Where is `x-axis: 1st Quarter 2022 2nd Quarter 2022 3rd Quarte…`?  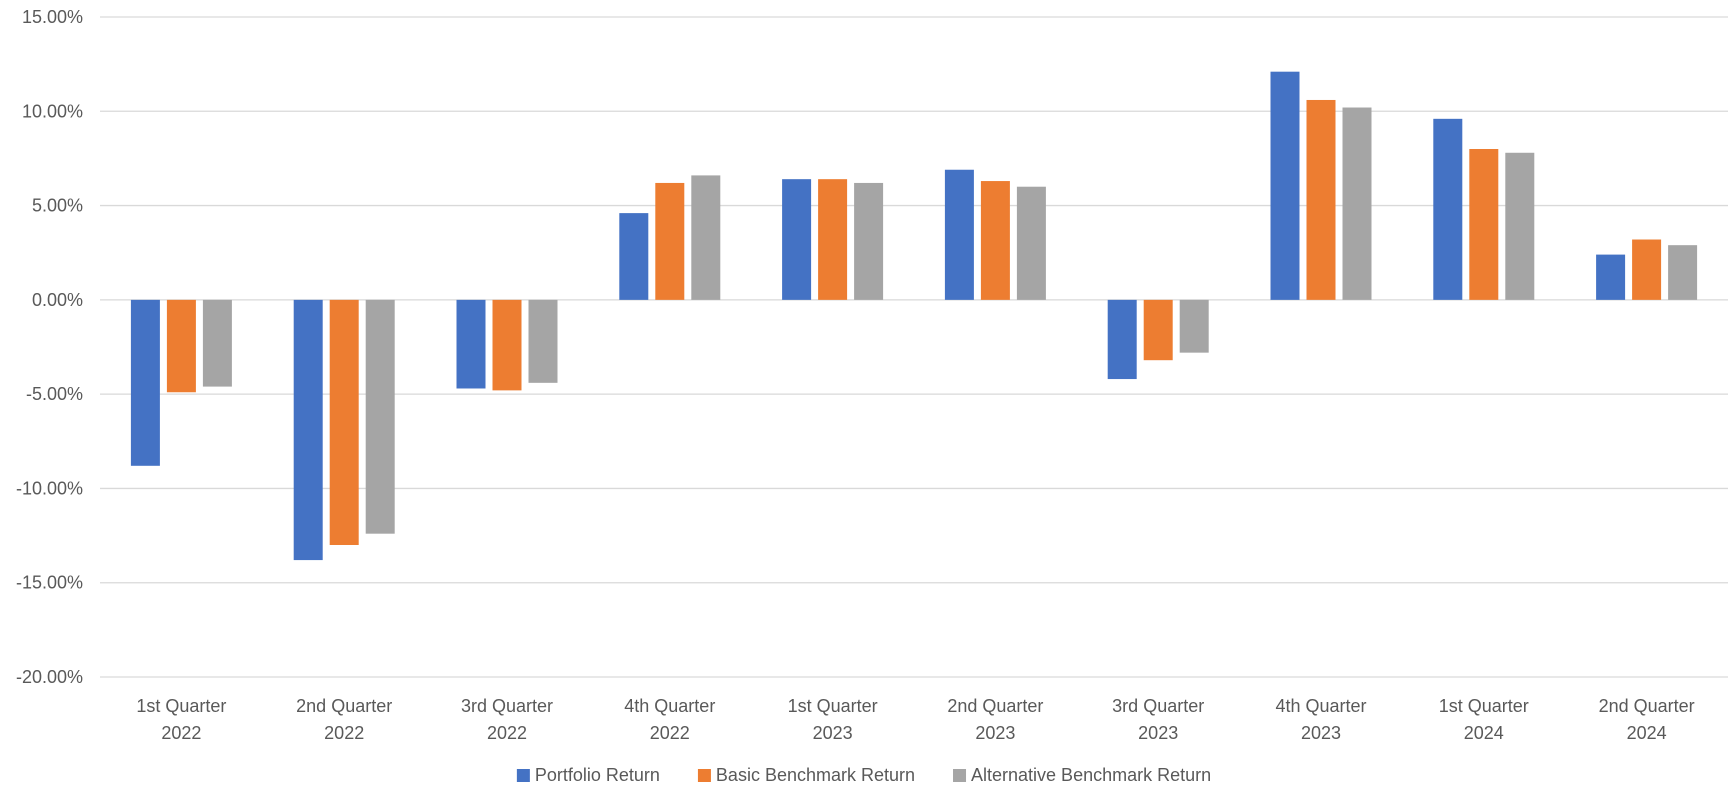
x-axis: 1st Quarter 2022 2nd Quarter 2022 3rd Quarte… is located at coordinates (915, 719).